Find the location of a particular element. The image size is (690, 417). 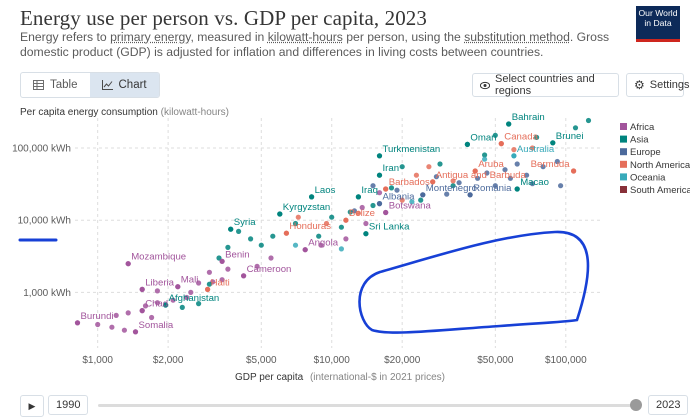

tab-table: Table is located at coordinates (55, 85).